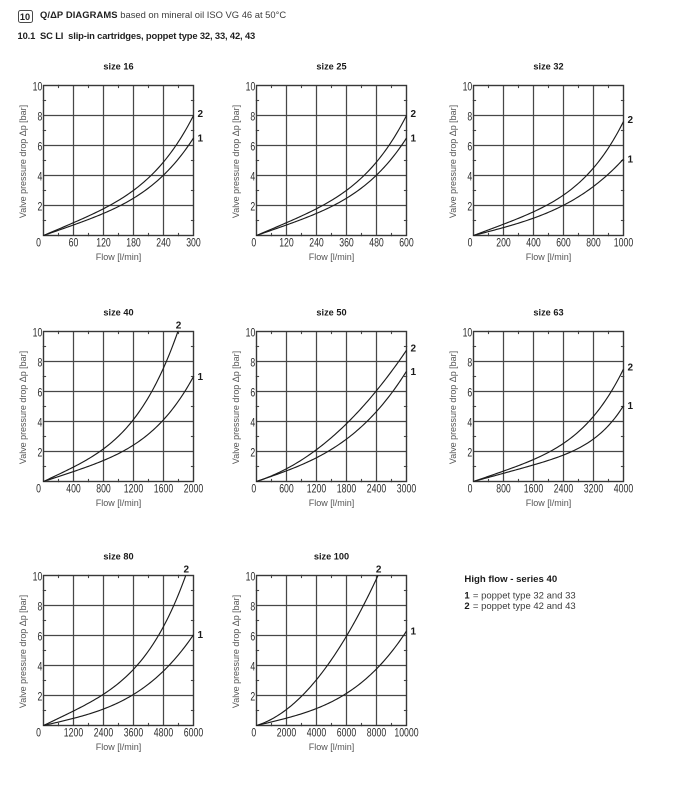 Image resolution: width=675 pixels, height=800 pixels. I want to click on svg-text: size 100, so click(331, 556).